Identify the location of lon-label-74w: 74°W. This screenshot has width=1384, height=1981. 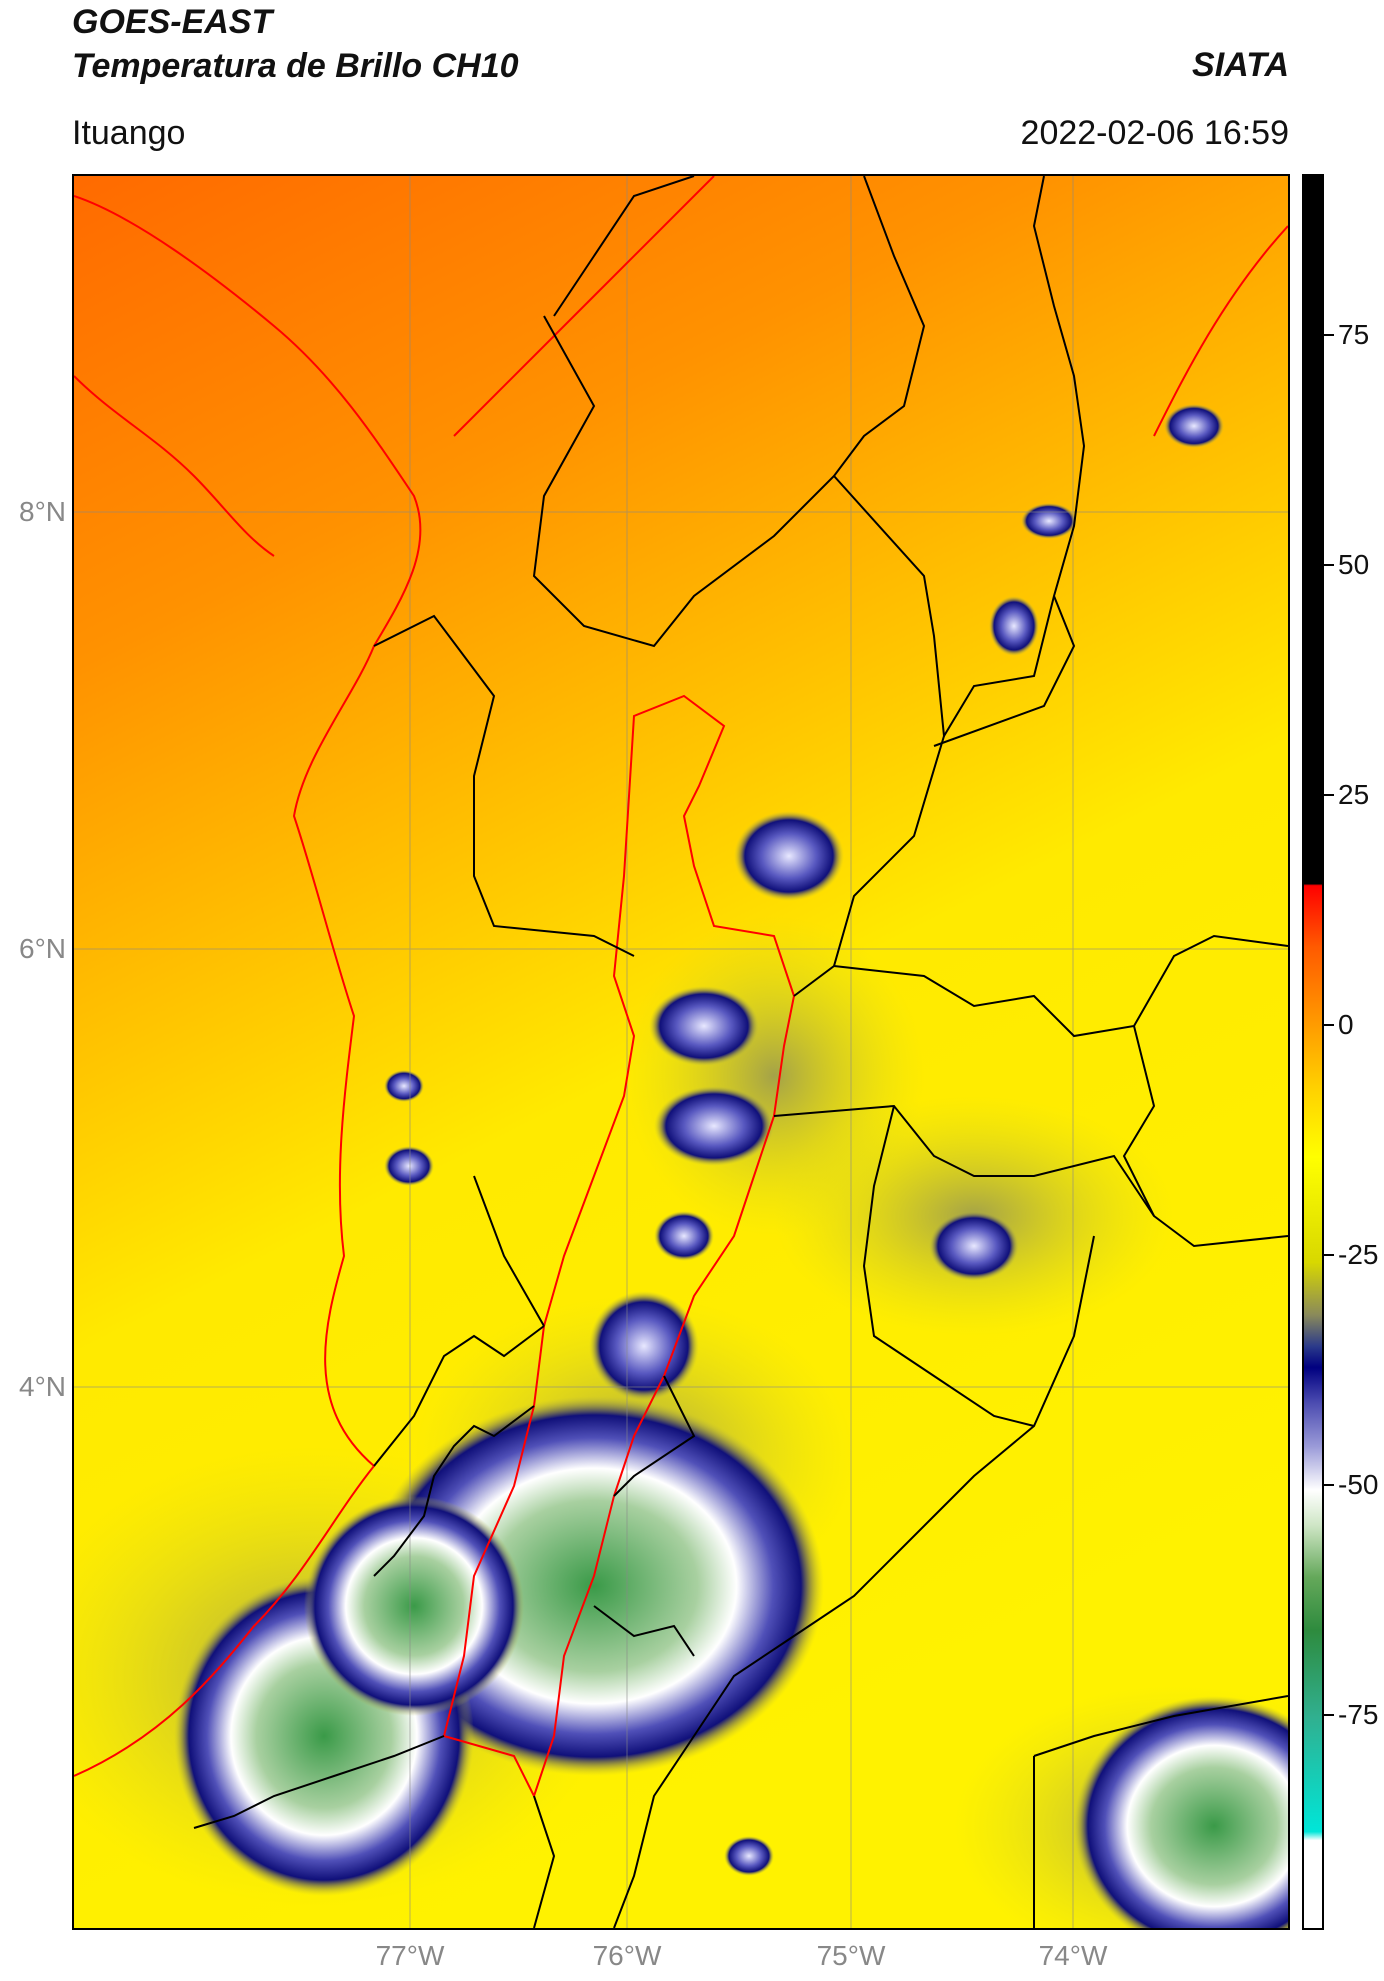
(1073, 1955).